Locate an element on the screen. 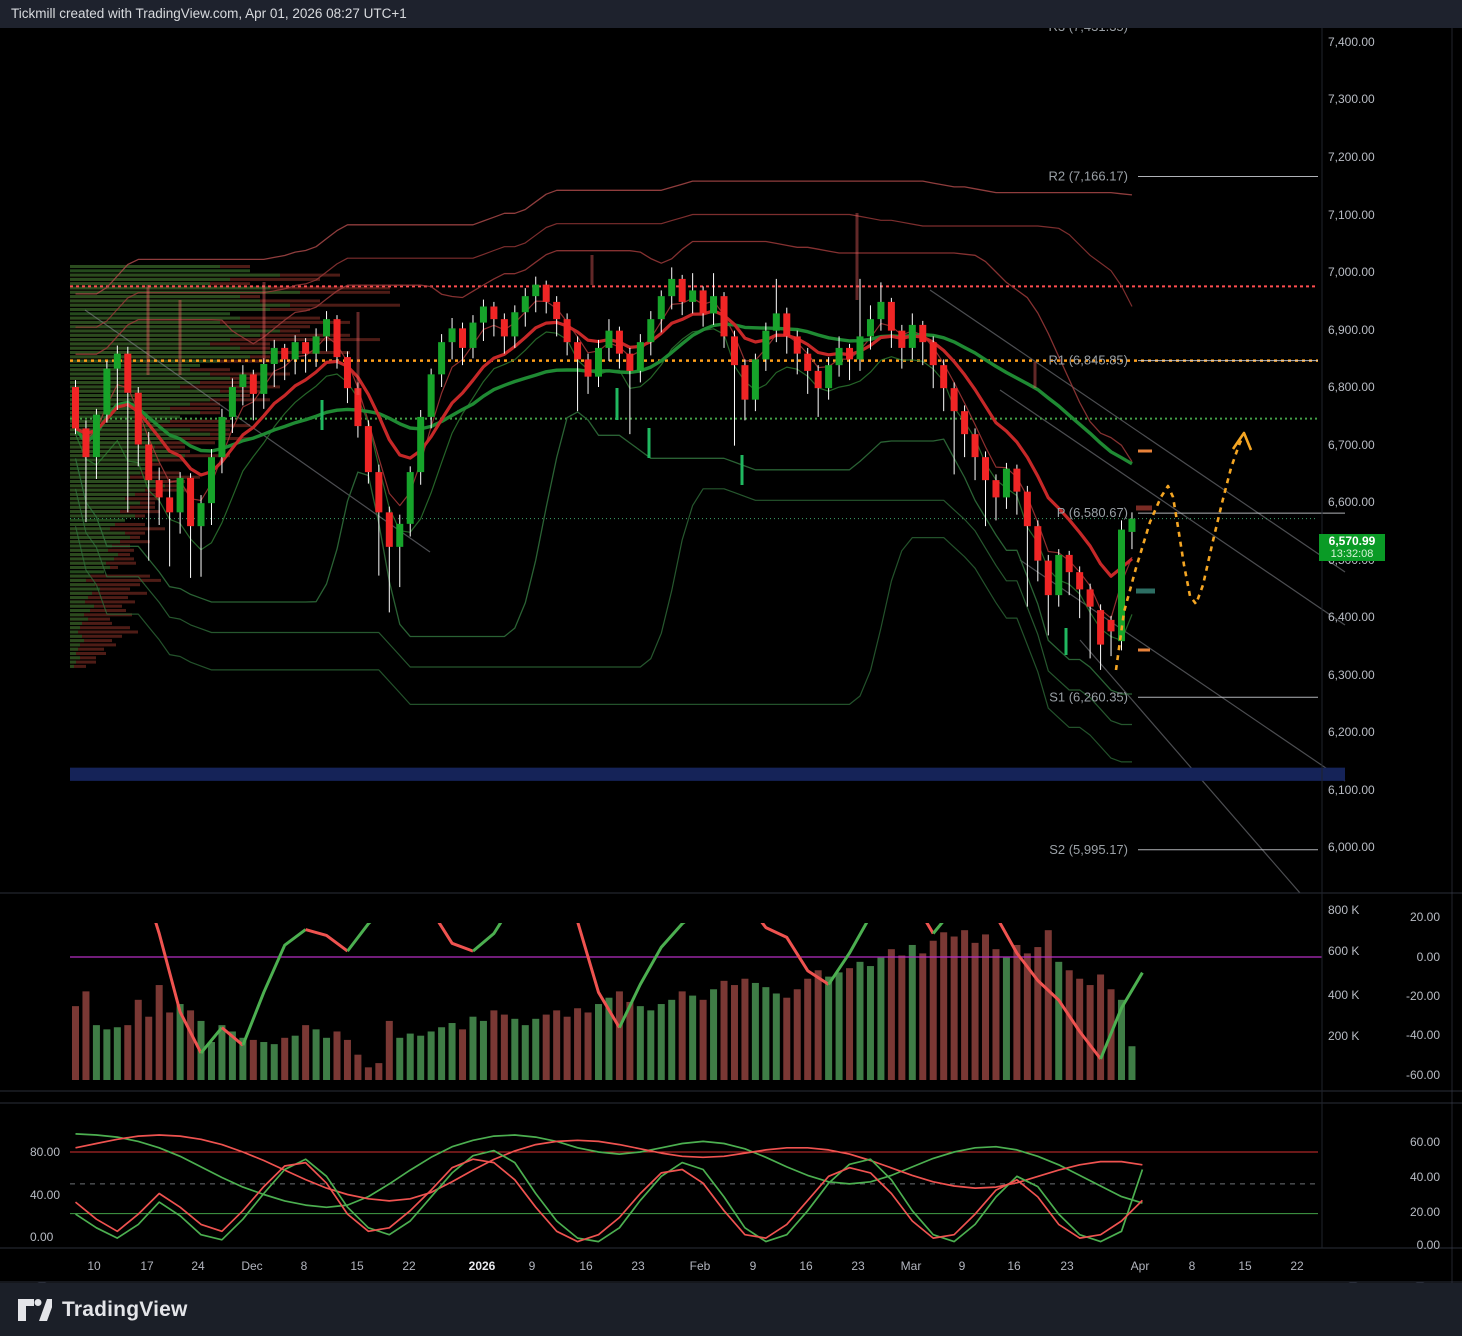  svg-text: Mar is located at coordinates (911, 1266).